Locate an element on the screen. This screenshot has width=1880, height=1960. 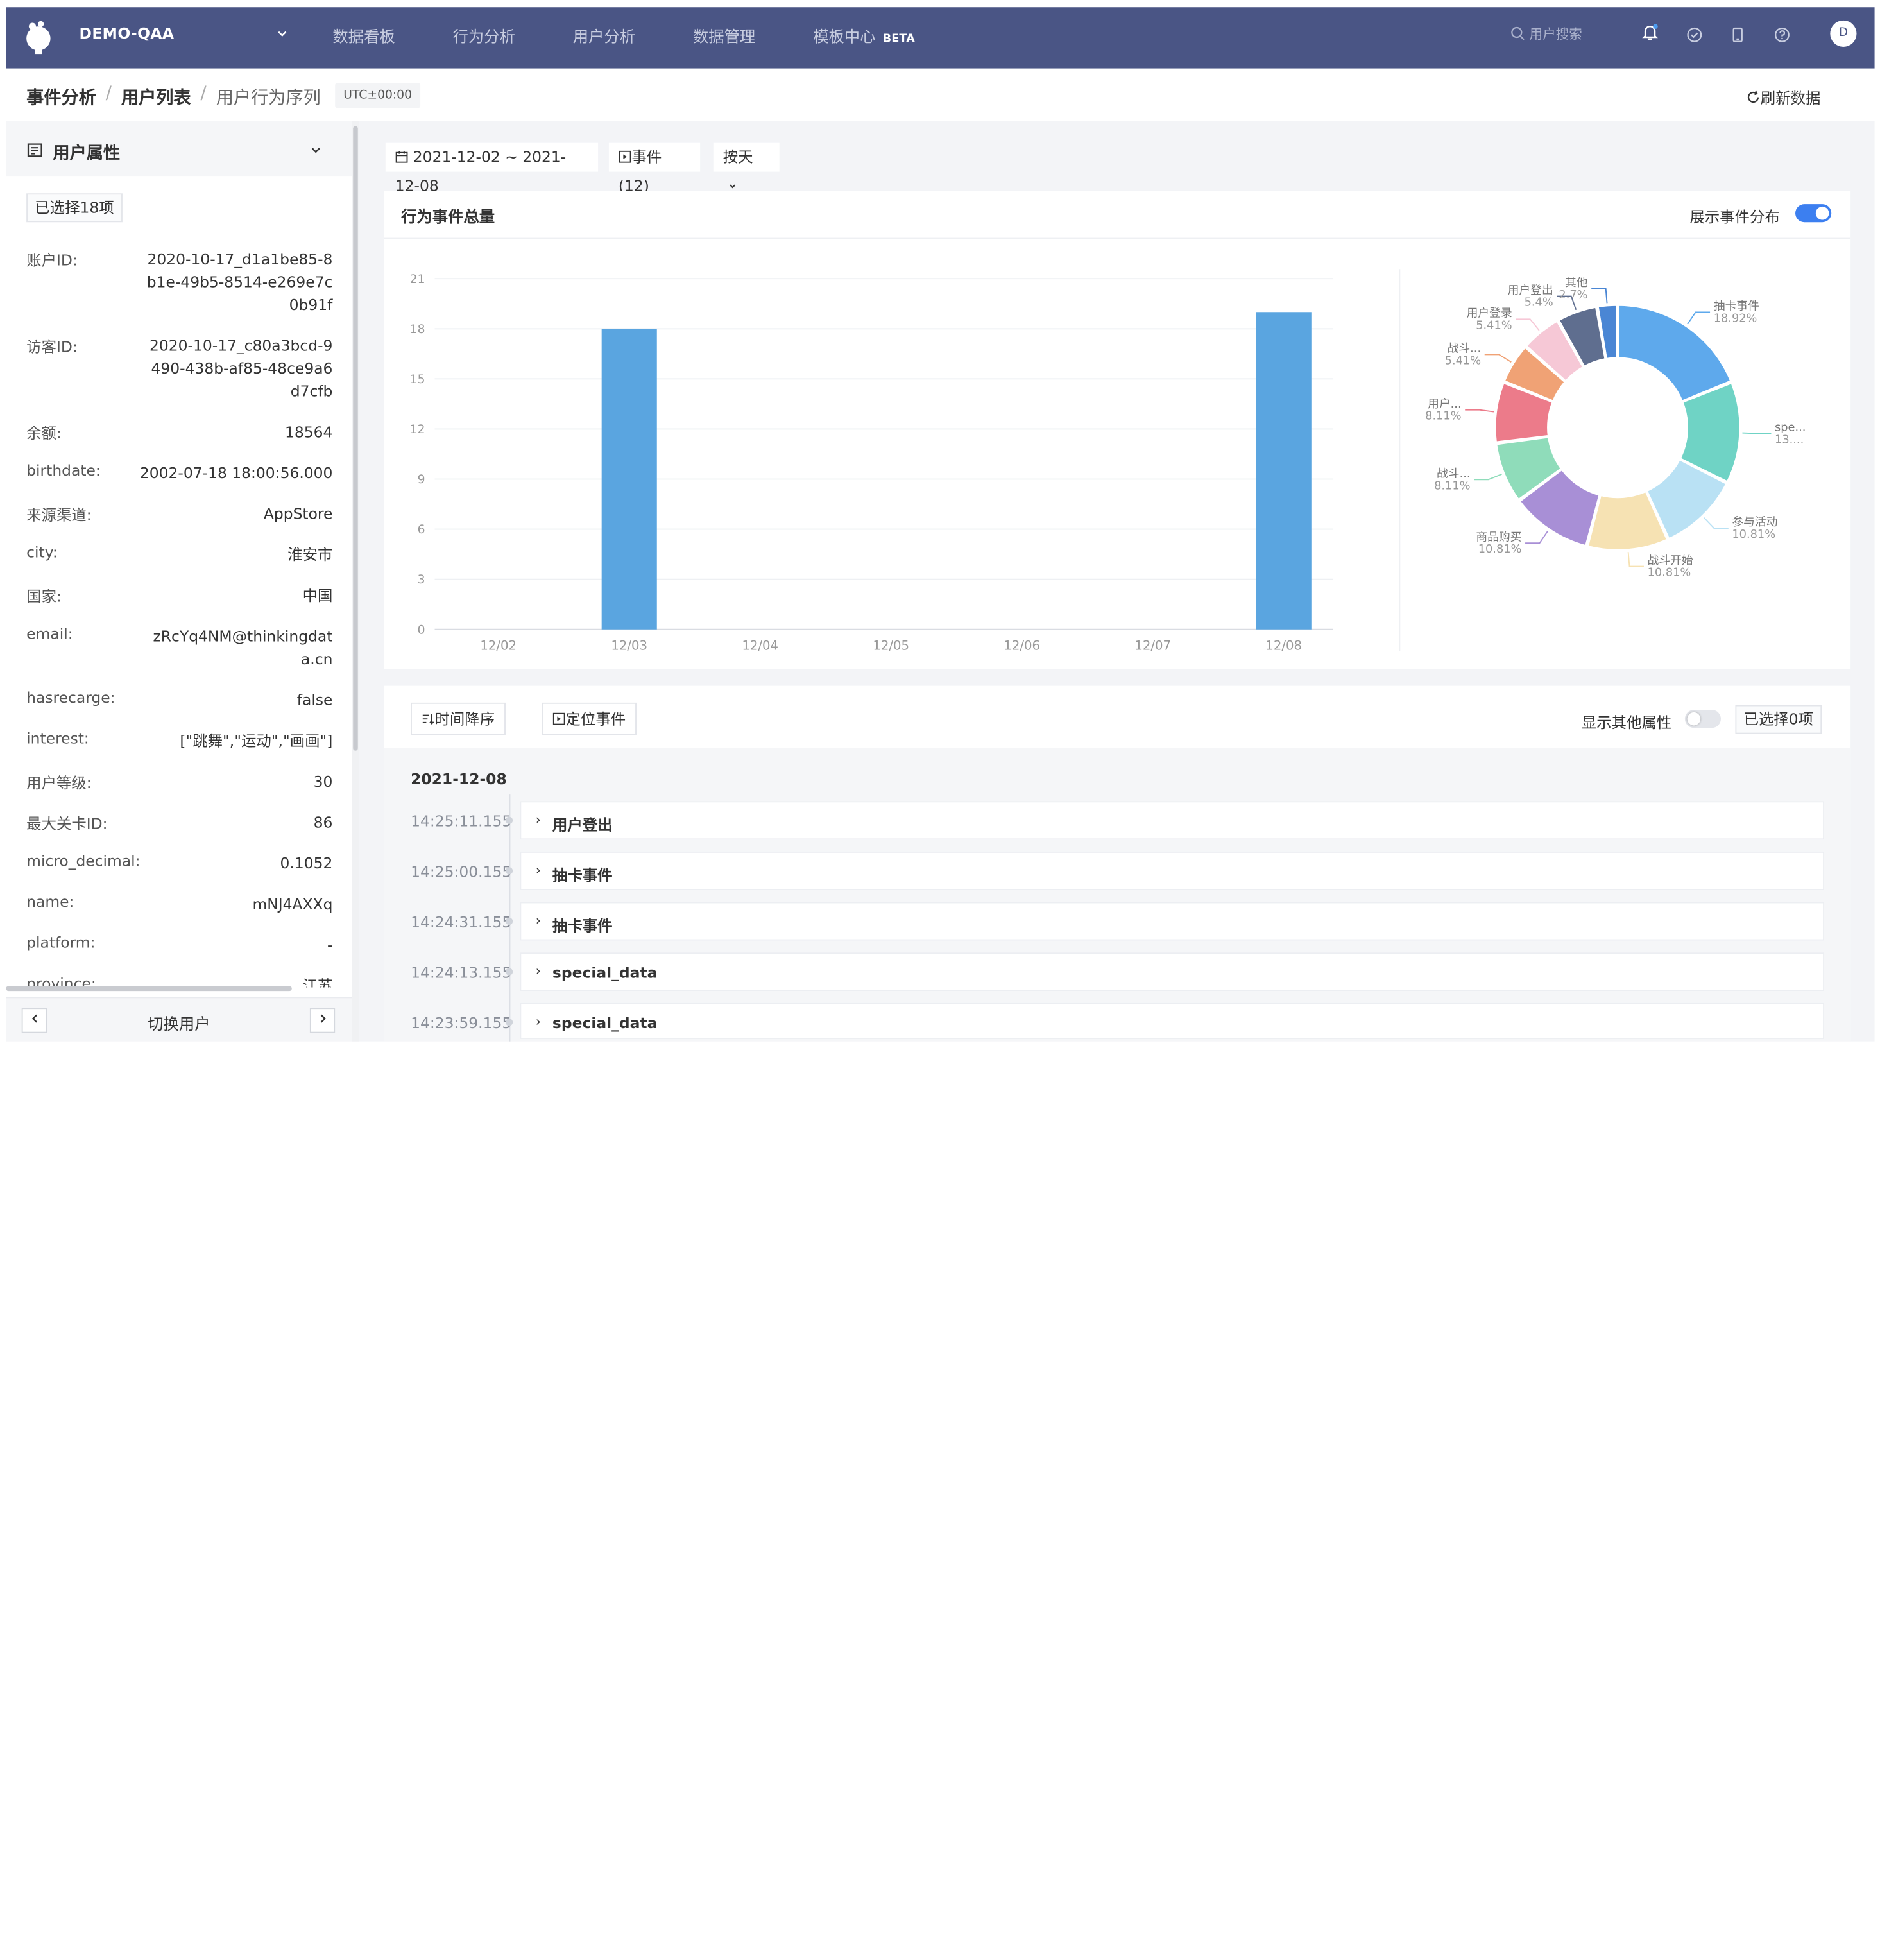
nav-item-behavior-analysis: 行为分析 is located at coordinates (484, 37).